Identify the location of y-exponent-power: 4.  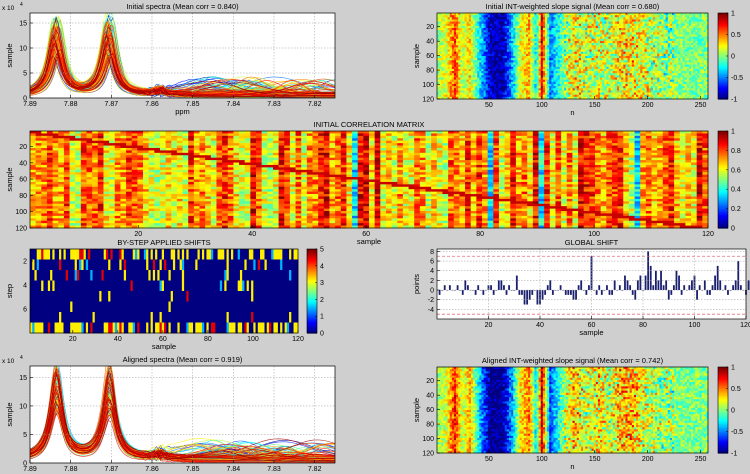
(21, 5).